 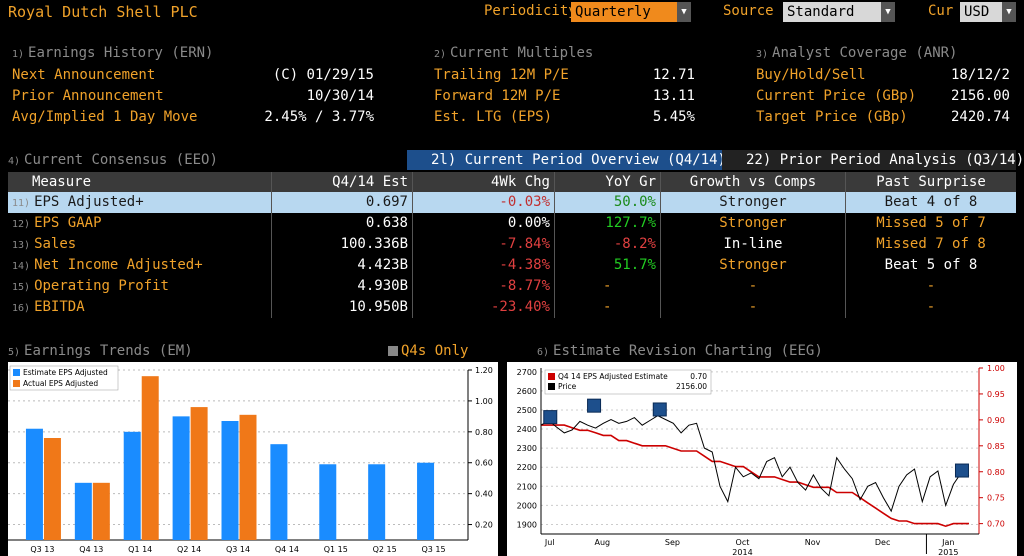 What do you see at coordinates (105, 117) in the screenshot?
I see `day-move-label: Avg/Implied 1 Day Move` at bounding box center [105, 117].